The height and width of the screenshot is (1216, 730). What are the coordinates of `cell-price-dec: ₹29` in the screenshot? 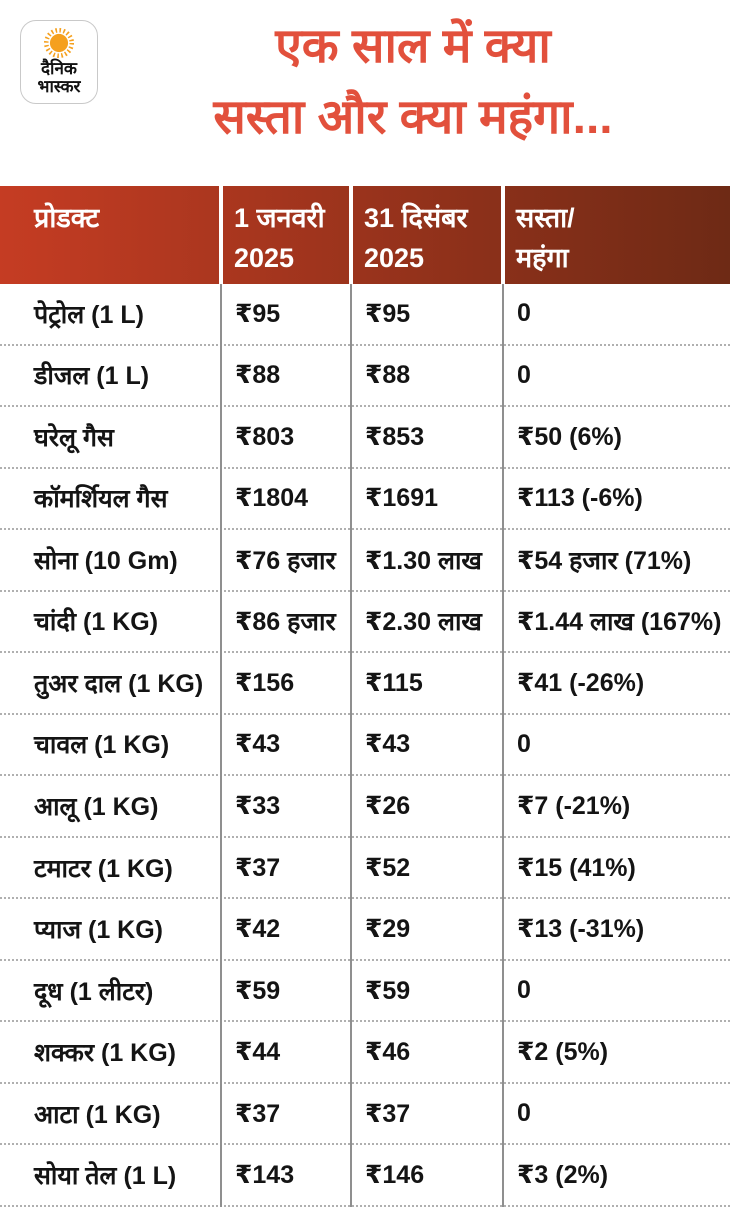 It's located at (388, 929).